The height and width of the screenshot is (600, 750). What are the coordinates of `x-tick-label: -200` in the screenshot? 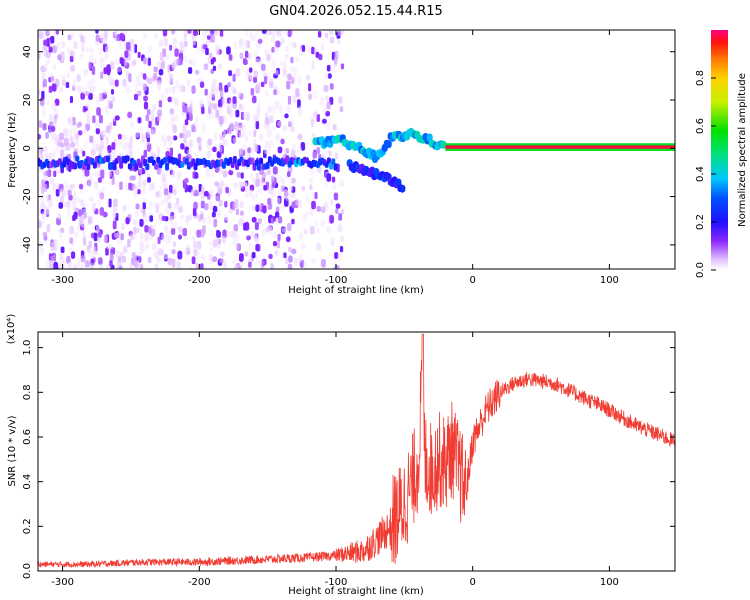 It's located at (199, 280).